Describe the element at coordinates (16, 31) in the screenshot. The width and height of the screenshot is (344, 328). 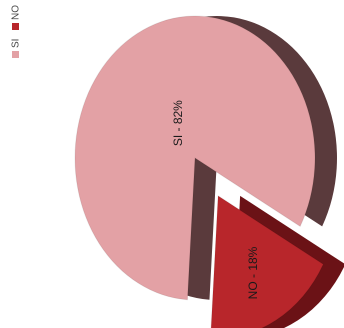
I see `legend: SI NO` at that location.